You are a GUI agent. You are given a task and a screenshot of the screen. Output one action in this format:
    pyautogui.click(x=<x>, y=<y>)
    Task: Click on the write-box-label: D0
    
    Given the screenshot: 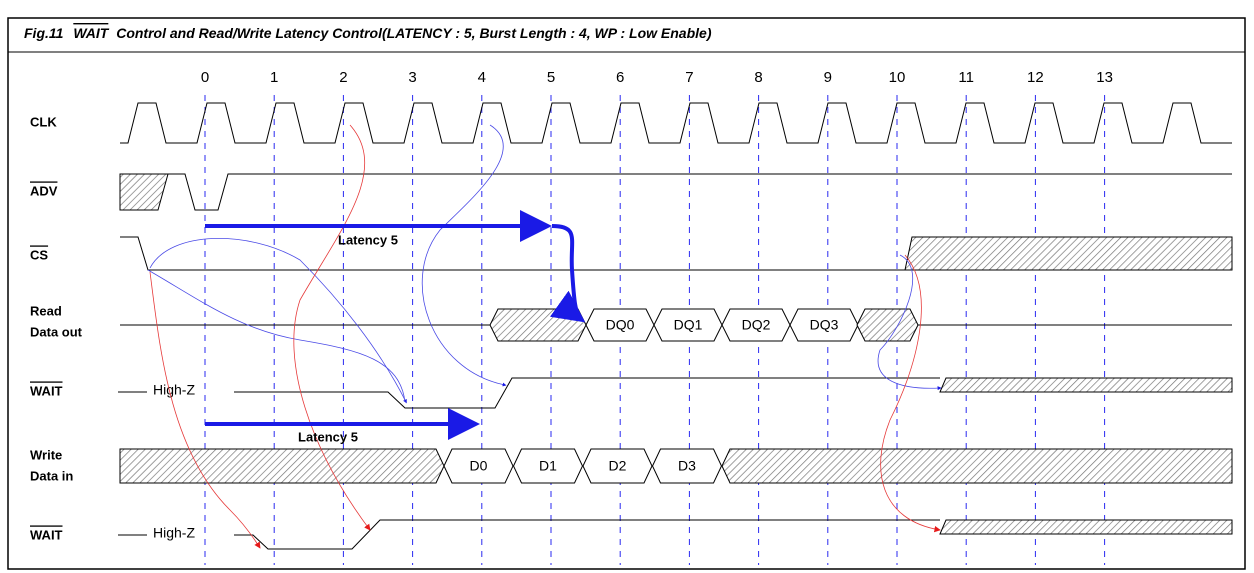 What is the action you would take?
    pyautogui.click(x=479, y=466)
    